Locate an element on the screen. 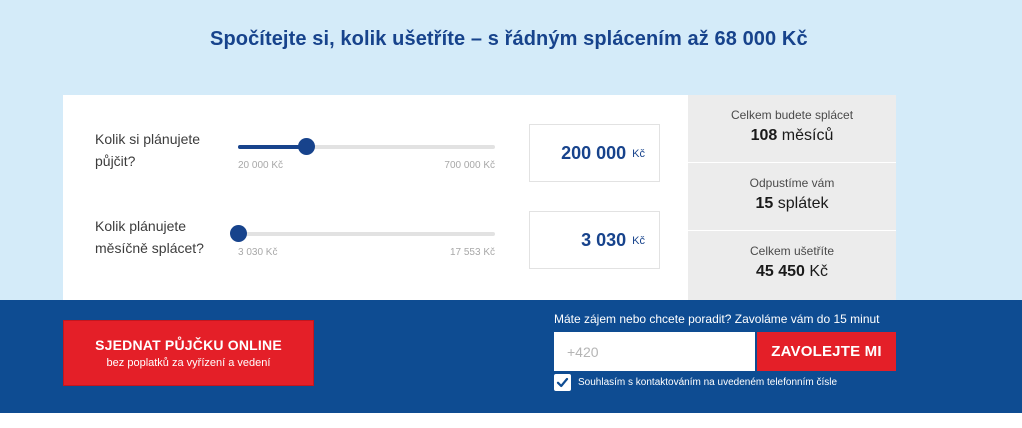 The height and width of the screenshot is (428, 1022). summary-savings-caption: Celkem ušetříte is located at coordinates (792, 251).